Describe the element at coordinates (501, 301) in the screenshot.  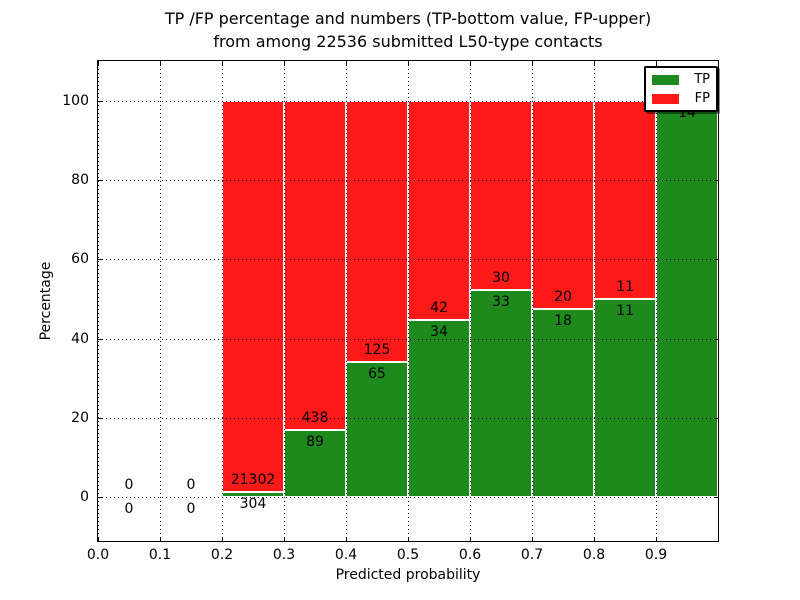
I see `tp-count-label: 33` at that location.